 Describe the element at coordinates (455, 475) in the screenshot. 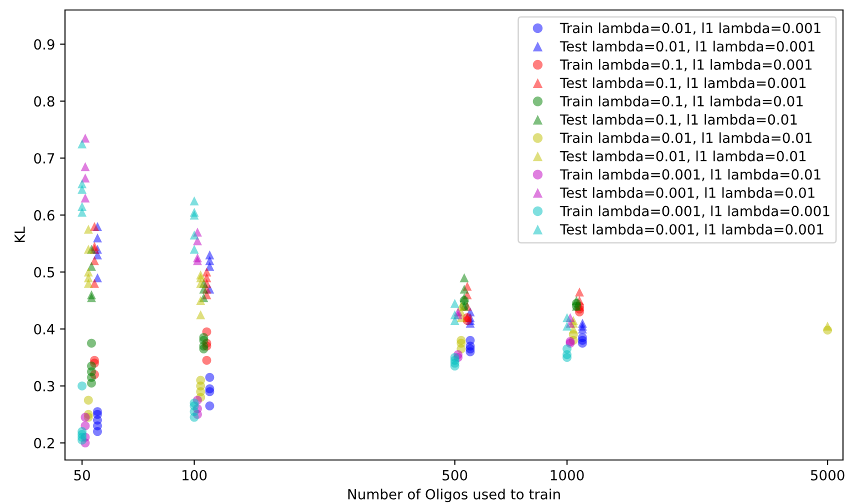

I see `x-tick-label: 500` at that location.